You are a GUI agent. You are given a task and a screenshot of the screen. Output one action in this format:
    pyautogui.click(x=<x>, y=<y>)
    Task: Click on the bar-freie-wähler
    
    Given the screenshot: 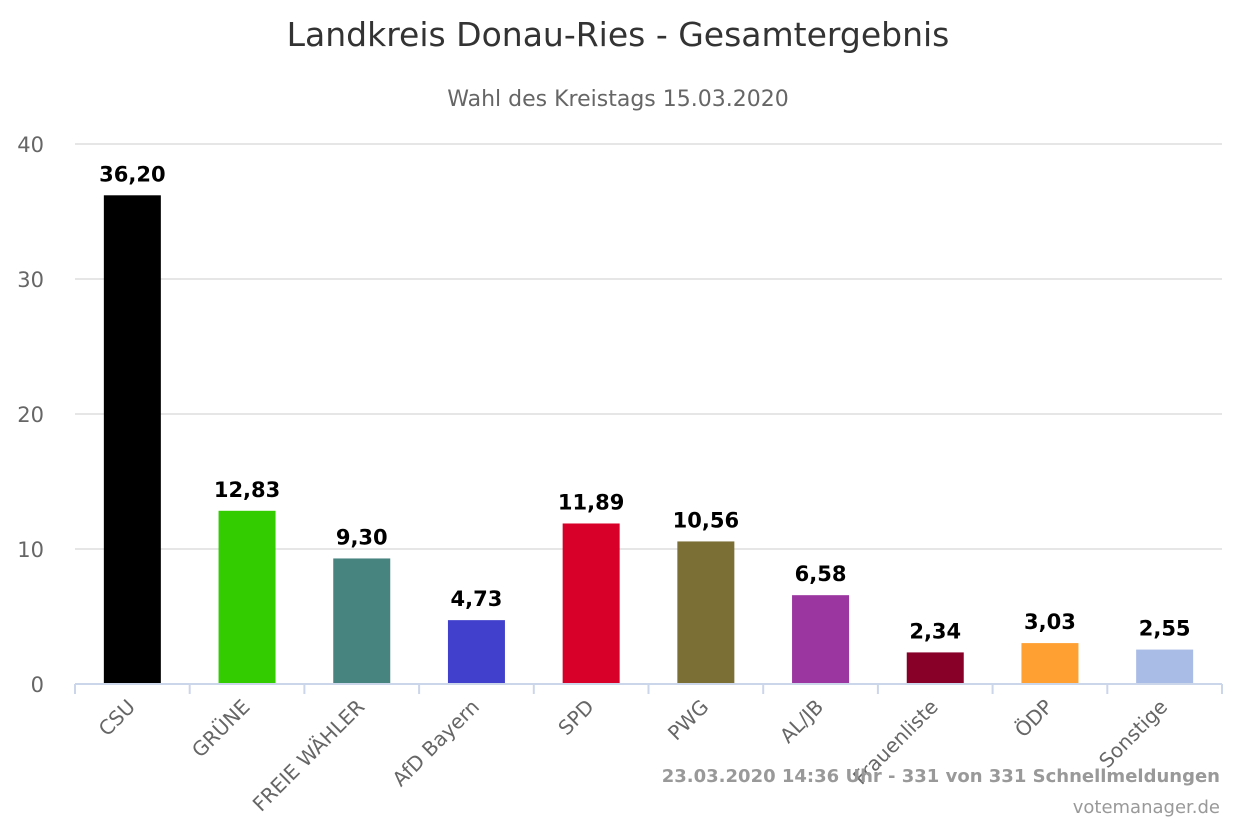 What is the action you would take?
    pyautogui.click(x=362, y=621)
    